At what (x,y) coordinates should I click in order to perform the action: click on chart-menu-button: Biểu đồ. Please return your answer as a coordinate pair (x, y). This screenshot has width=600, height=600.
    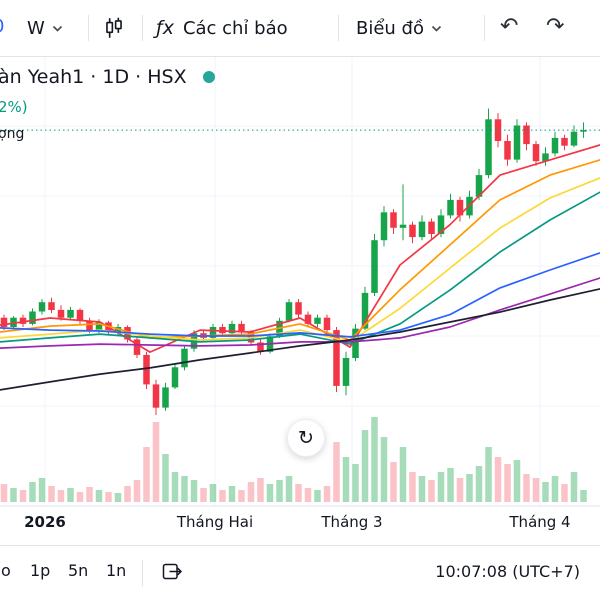
    Looking at the image, I should click on (399, 28).